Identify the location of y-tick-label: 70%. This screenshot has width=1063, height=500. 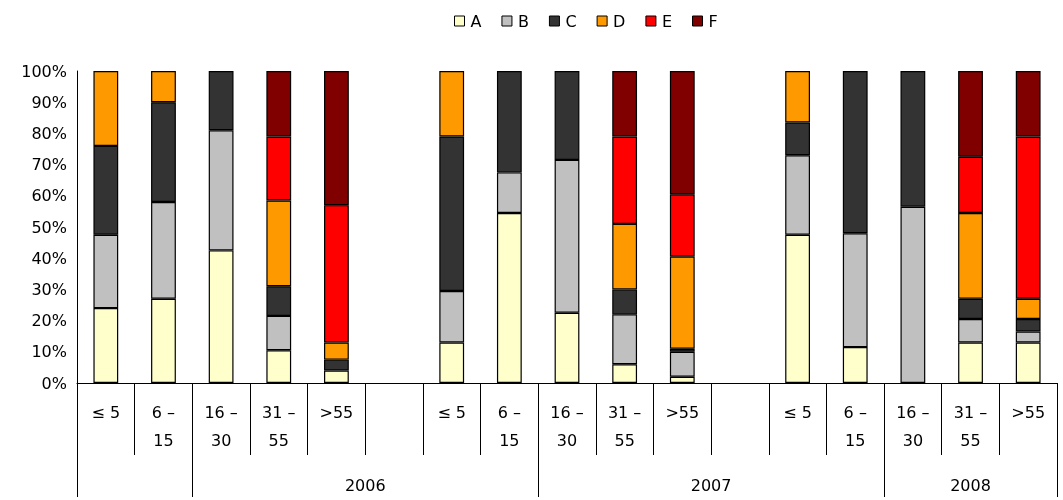
(49, 165).